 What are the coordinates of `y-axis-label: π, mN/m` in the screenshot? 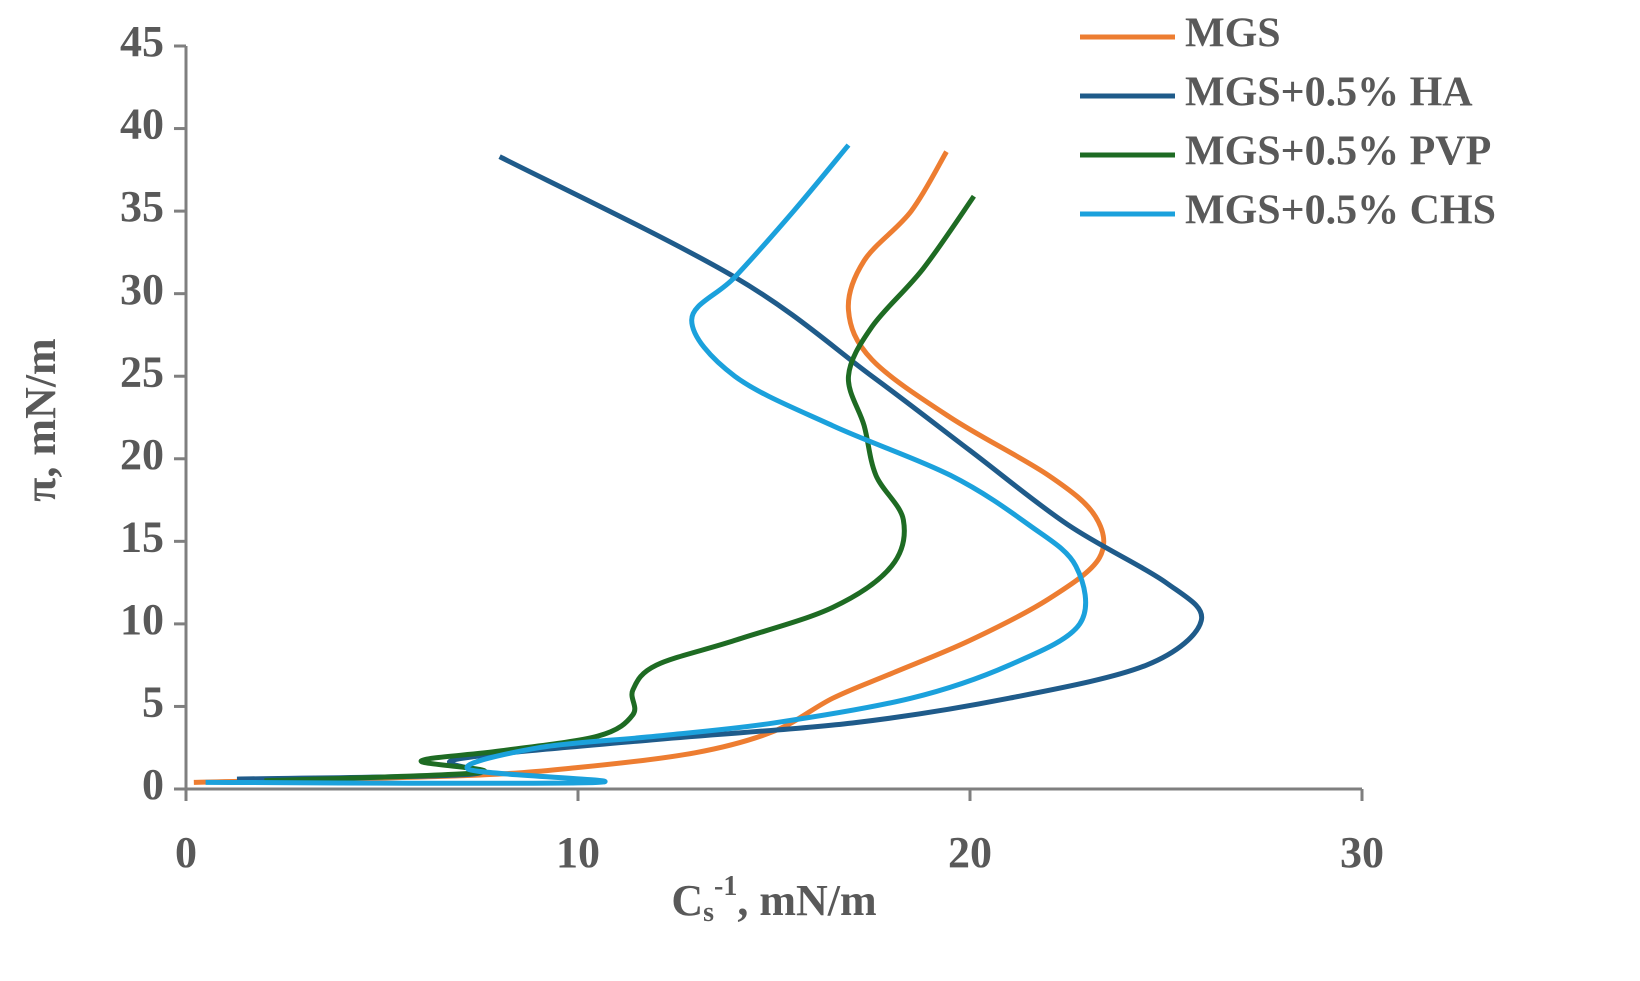 It's located at (40, 419).